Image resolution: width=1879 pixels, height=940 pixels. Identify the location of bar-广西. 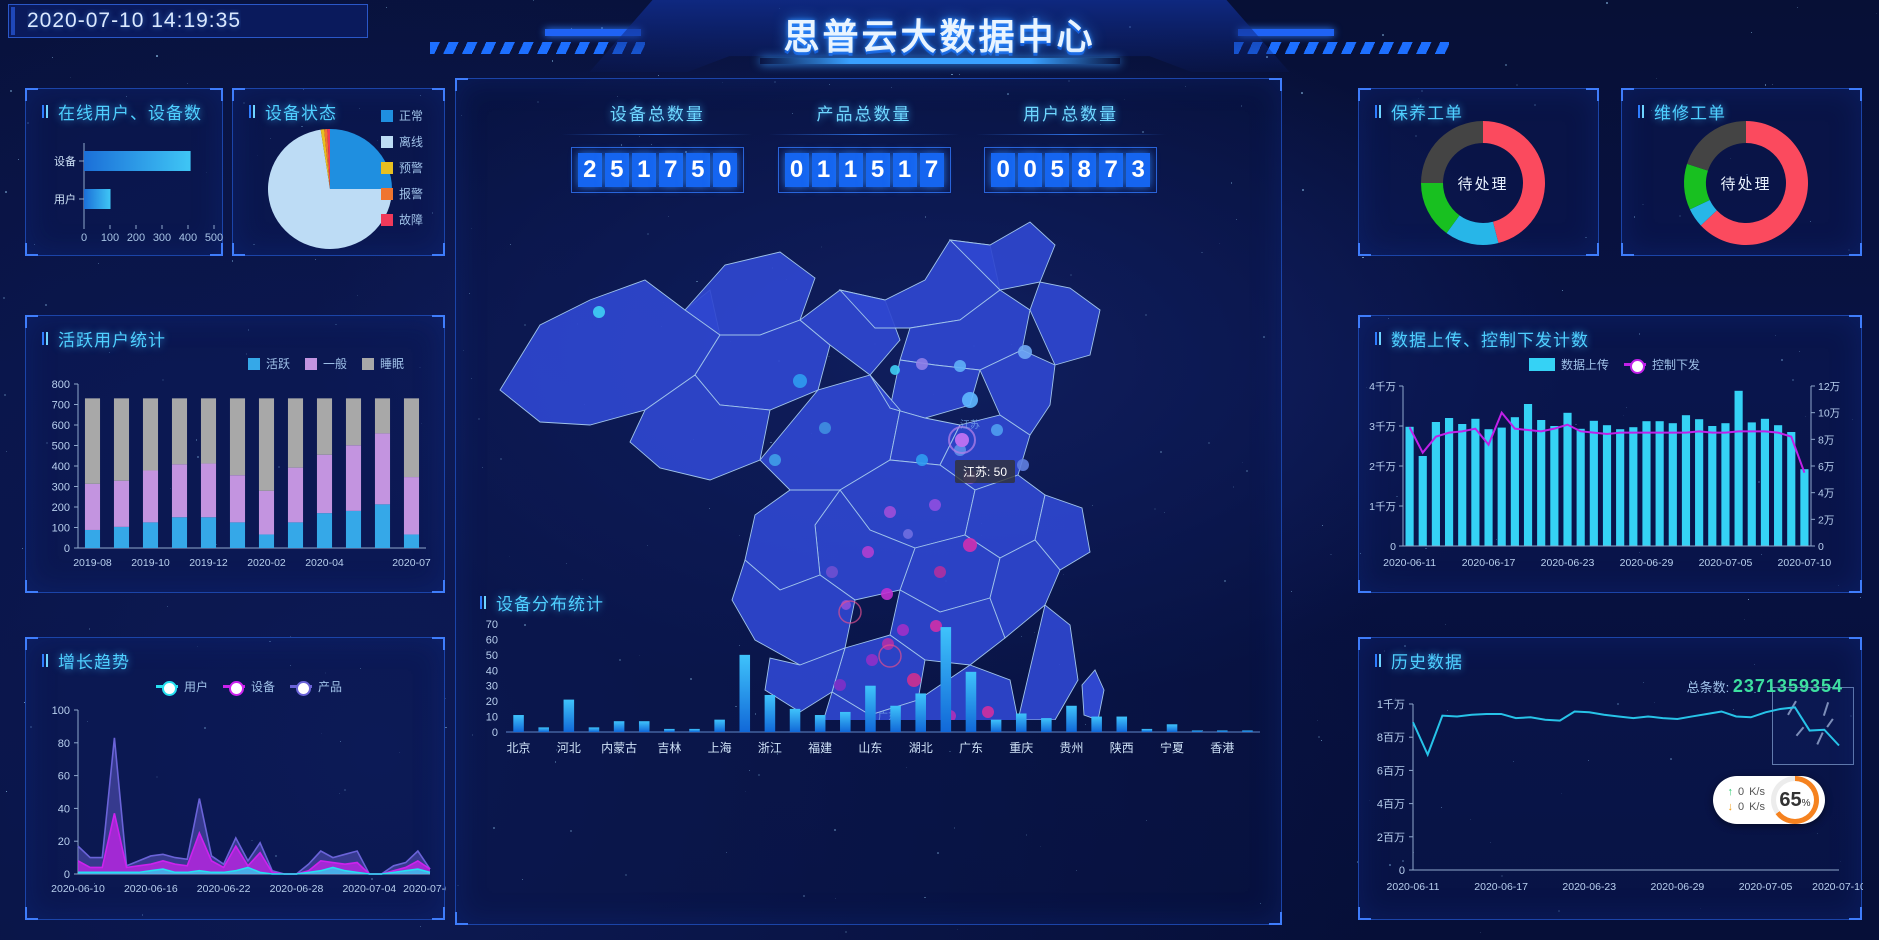
(996, 725).